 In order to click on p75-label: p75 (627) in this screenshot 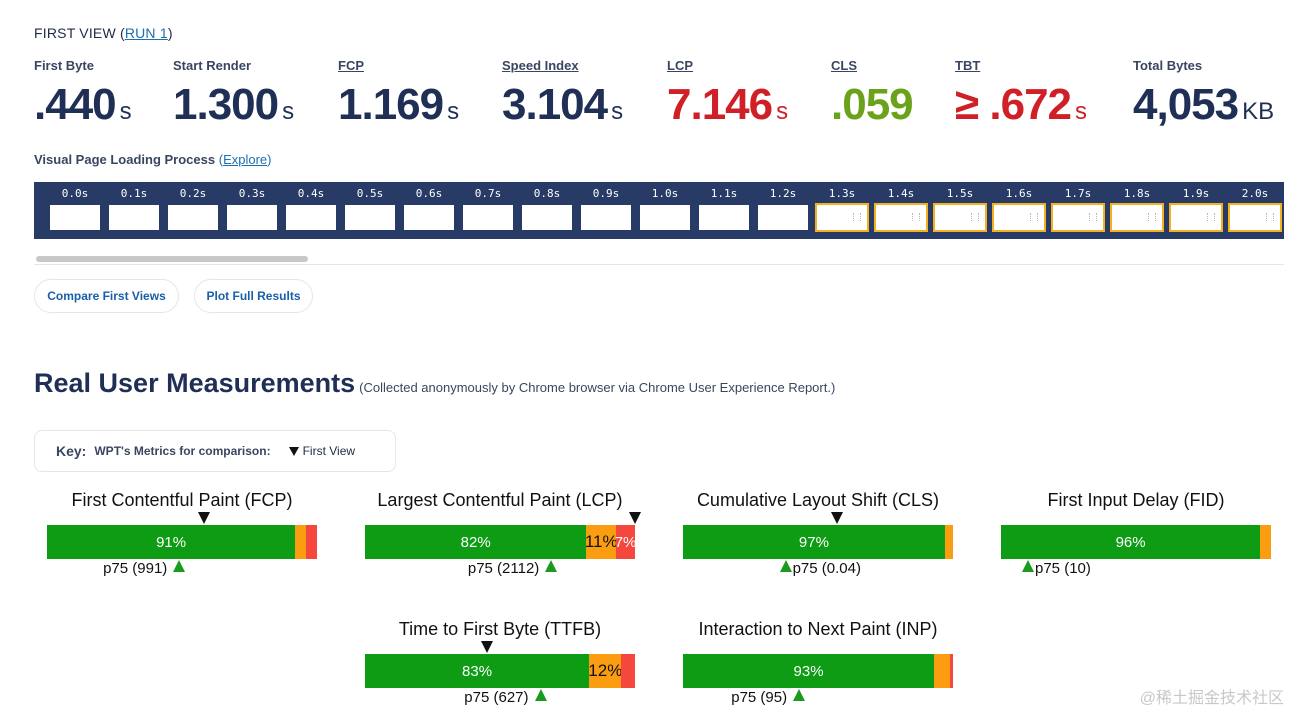, I will do `click(496, 697)`.